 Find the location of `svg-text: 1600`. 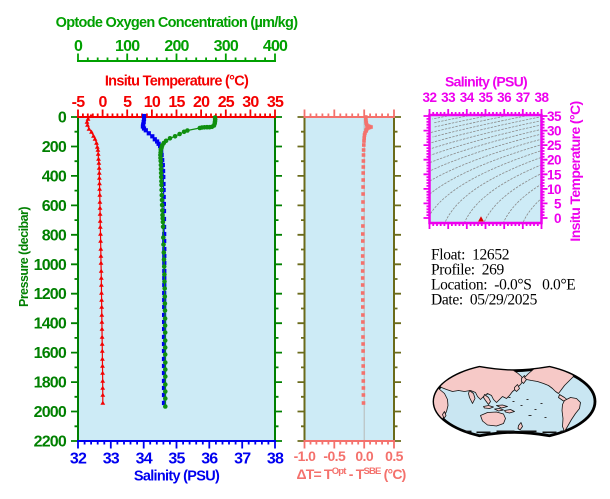

svg-text: 1600 is located at coordinates (50, 353).